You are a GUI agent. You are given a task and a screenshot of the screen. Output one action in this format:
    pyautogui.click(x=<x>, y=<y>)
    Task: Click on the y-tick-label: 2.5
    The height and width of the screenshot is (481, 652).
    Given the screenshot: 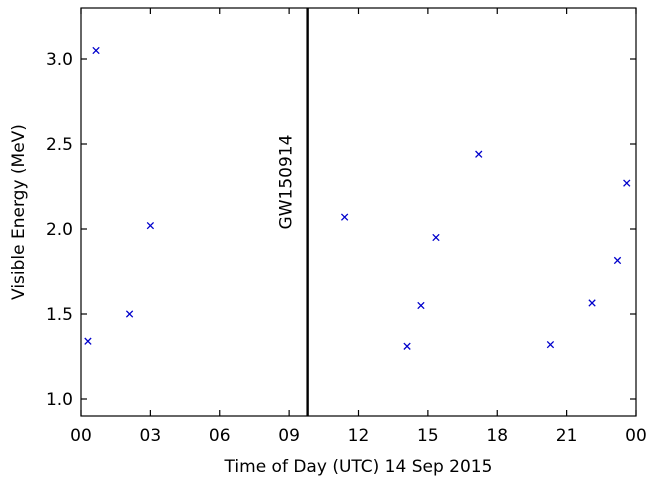 What is the action you would take?
    pyautogui.click(x=59, y=145)
    